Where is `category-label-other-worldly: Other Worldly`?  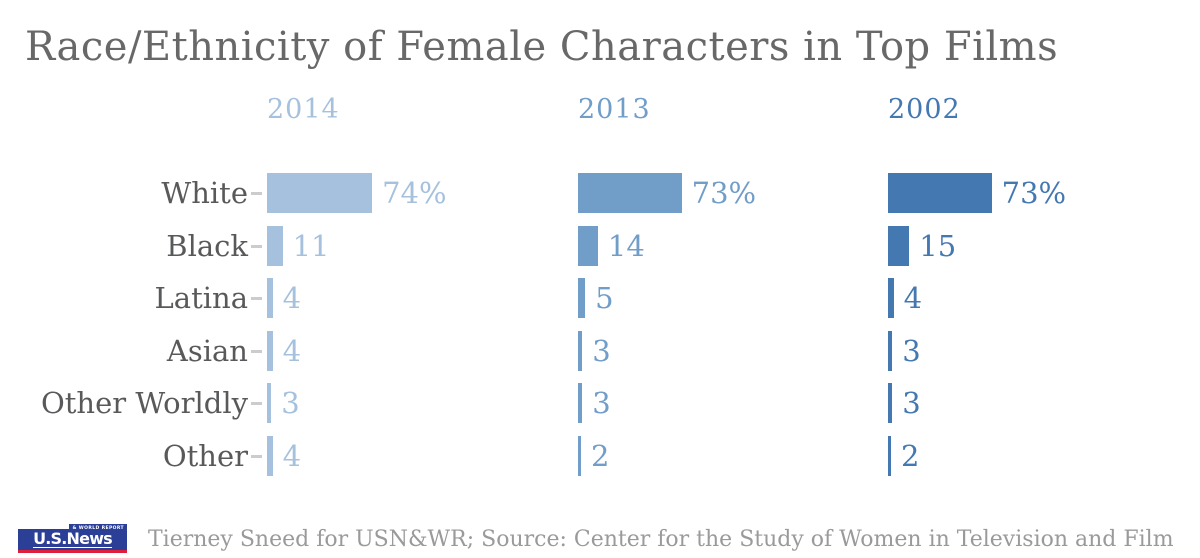 category-label-other-worldly: Other Worldly is located at coordinates (144, 403).